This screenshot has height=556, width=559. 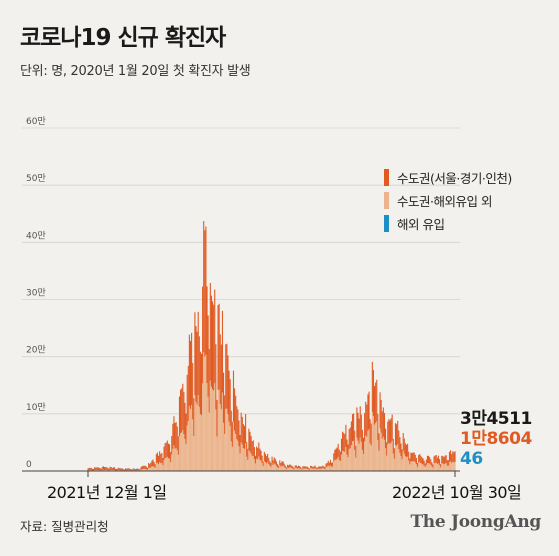 What do you see at coordinates (421, 224) in the screenshot?
I see `legend-label-overseas: 해외 유입` at bounding box center [421, 224].